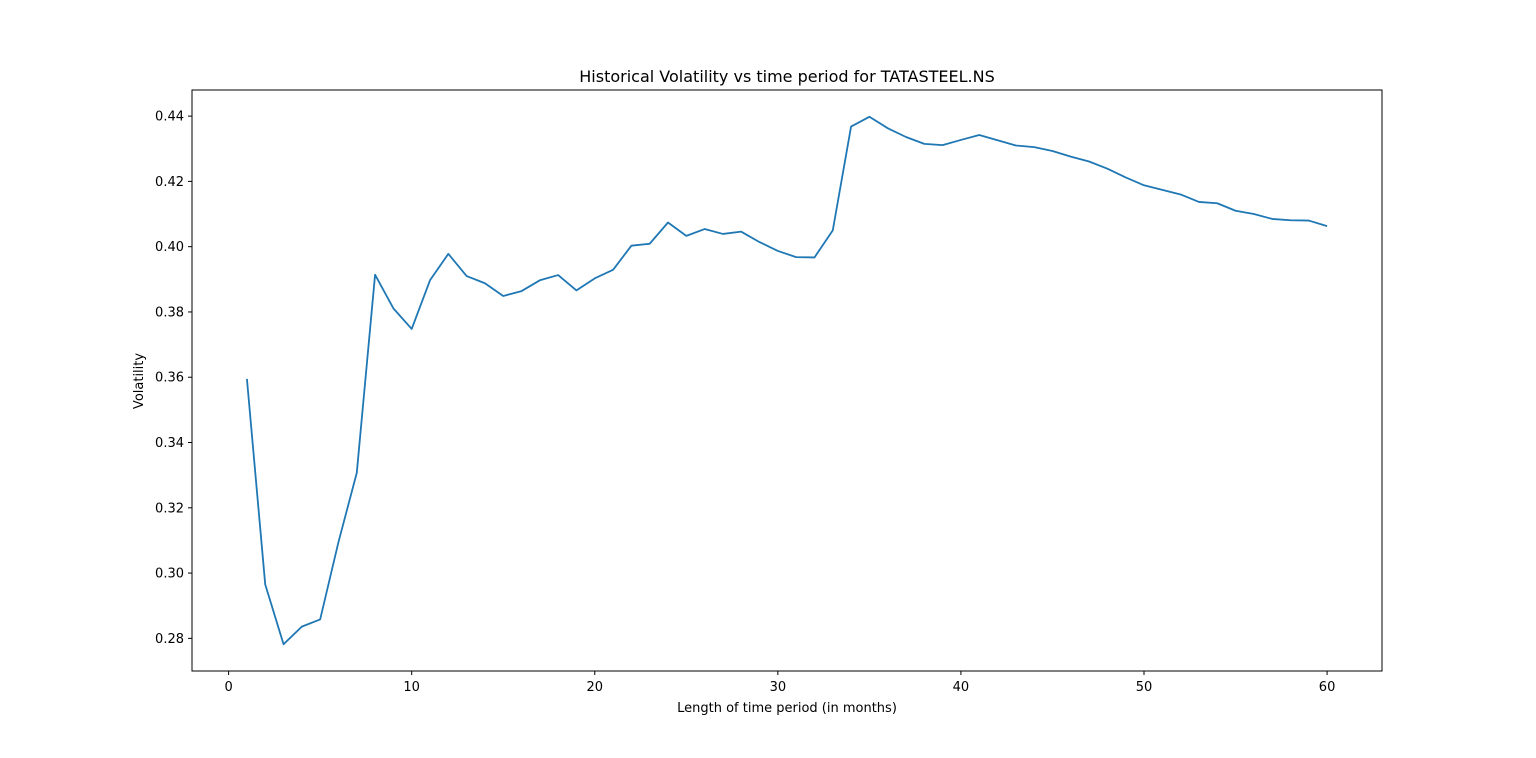 This screenshot has width=1536, height=758. I want to click on y-axis-label: Volatility, so click(139, 381).